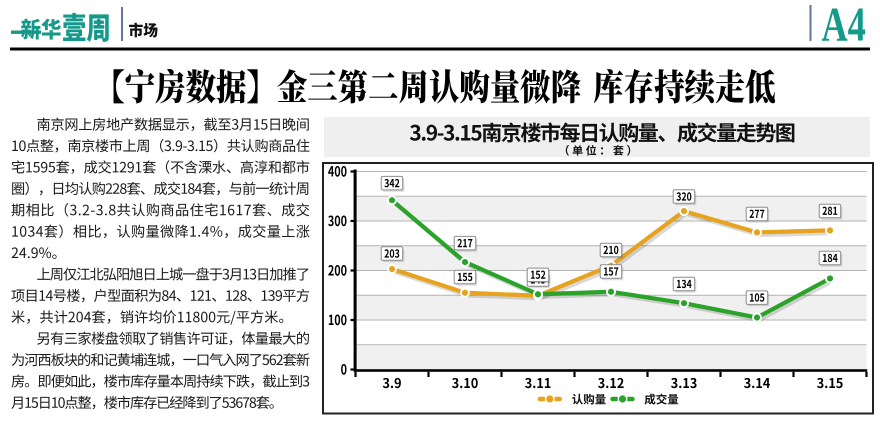 Image resolution: width=880 pixels, height=445 pixels. Describe the element at coordinates (844, 26) in the screenshot. I see `svg-text: A4` at that location.